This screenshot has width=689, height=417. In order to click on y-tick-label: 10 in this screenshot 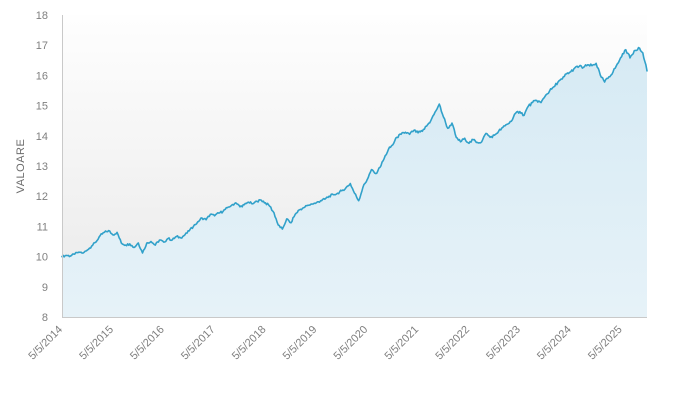, I will do `click(42, 258)`.